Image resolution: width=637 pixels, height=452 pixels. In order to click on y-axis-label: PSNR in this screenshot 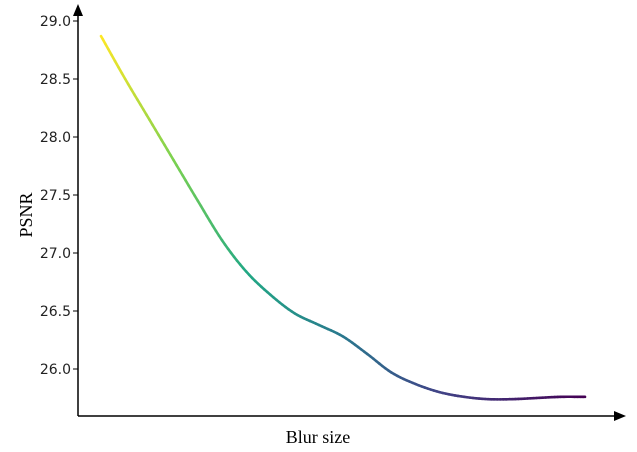, I will do `click(26, 214)`.